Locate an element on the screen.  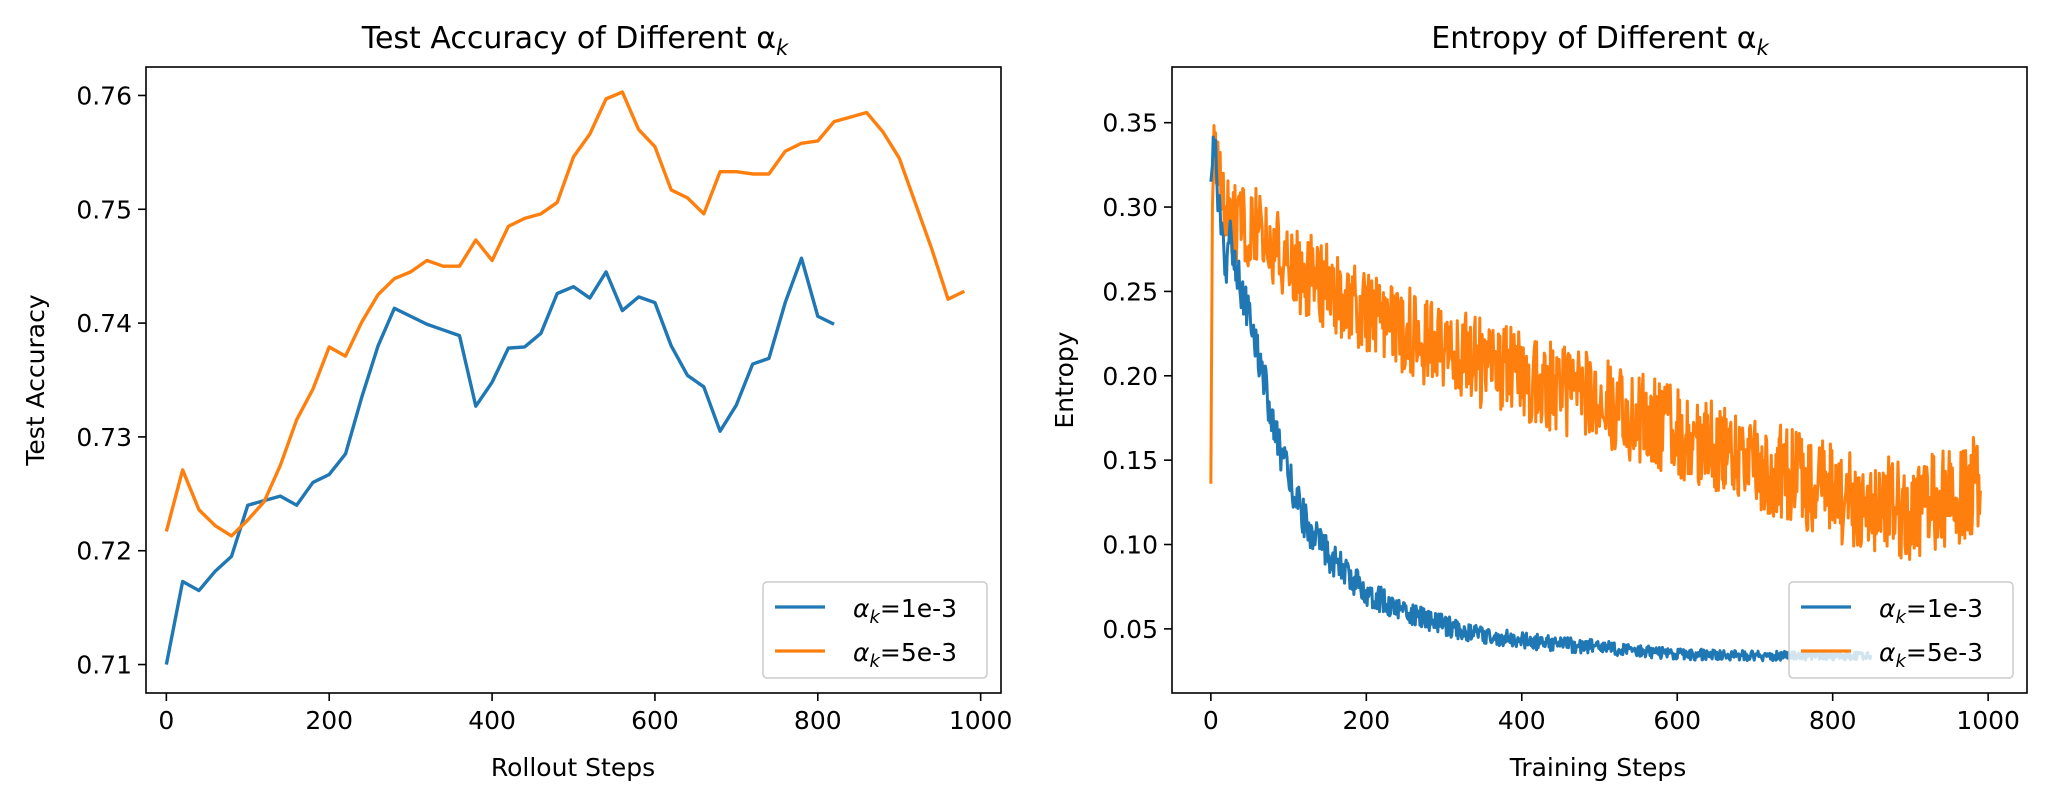
y-axis: 0.05 0.10 0.15 0.20 0.25 0.30 0.35 is located at coordinates (1137, 376).